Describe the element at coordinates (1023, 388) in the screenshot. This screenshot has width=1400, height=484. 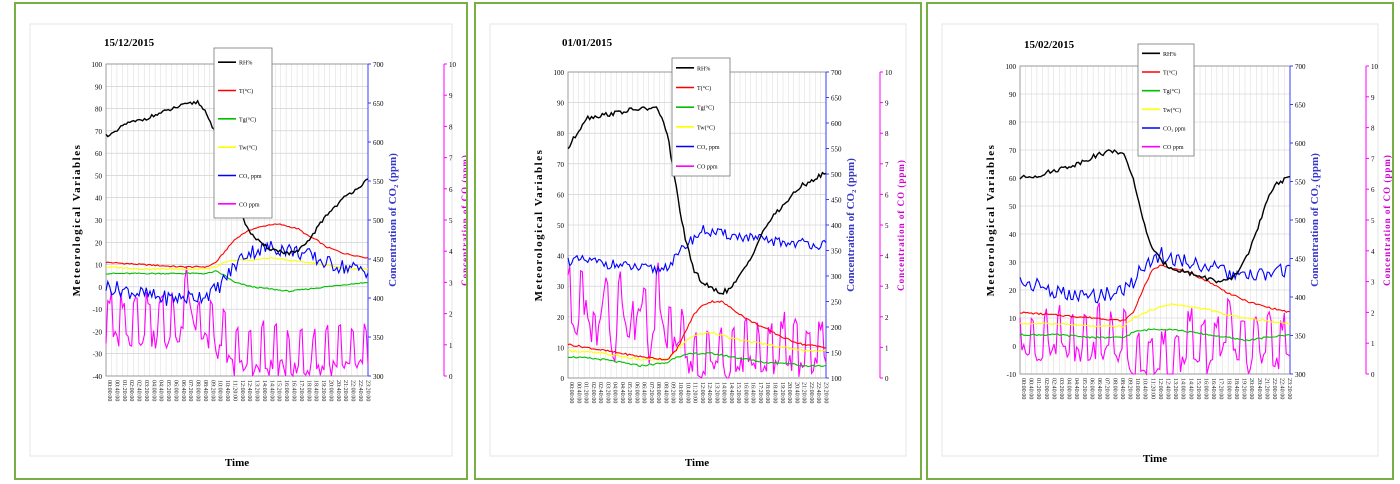
I see `x-tick-label: 00:00:00` at that location.